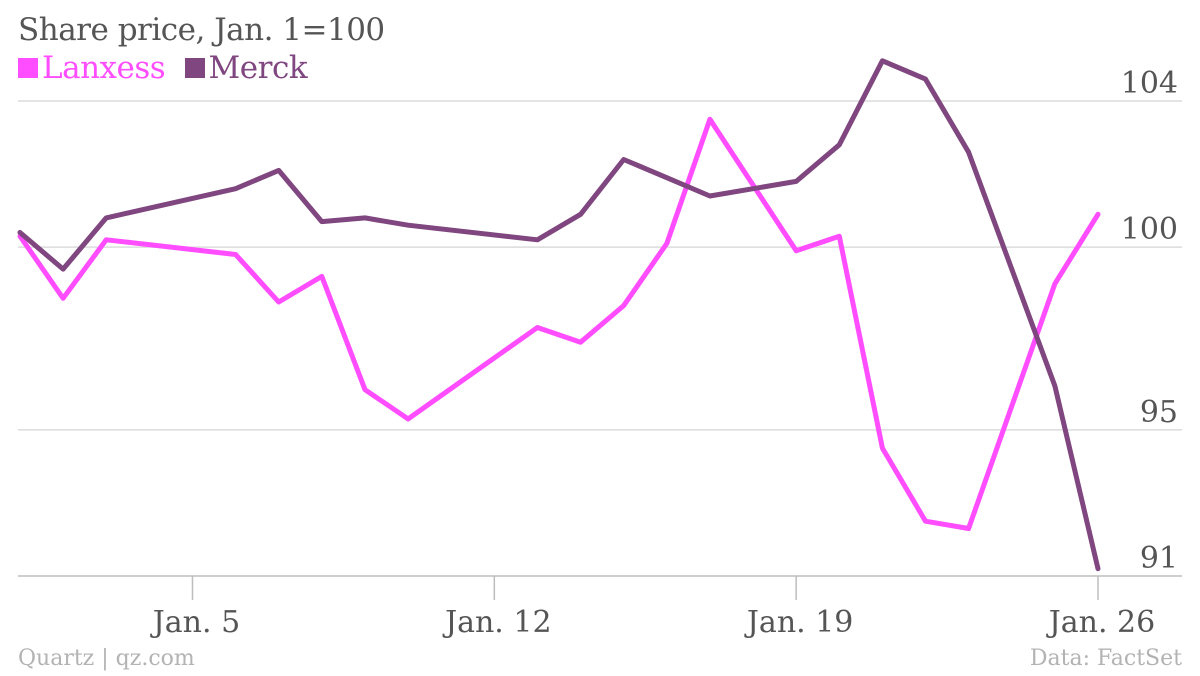 The height and width of the screenshot is (676, 1200). What do you see at coordinates (798, 622) in the screenshot?
I see `x-tick-label: Jan. 19` at bounding box center [798, 622].